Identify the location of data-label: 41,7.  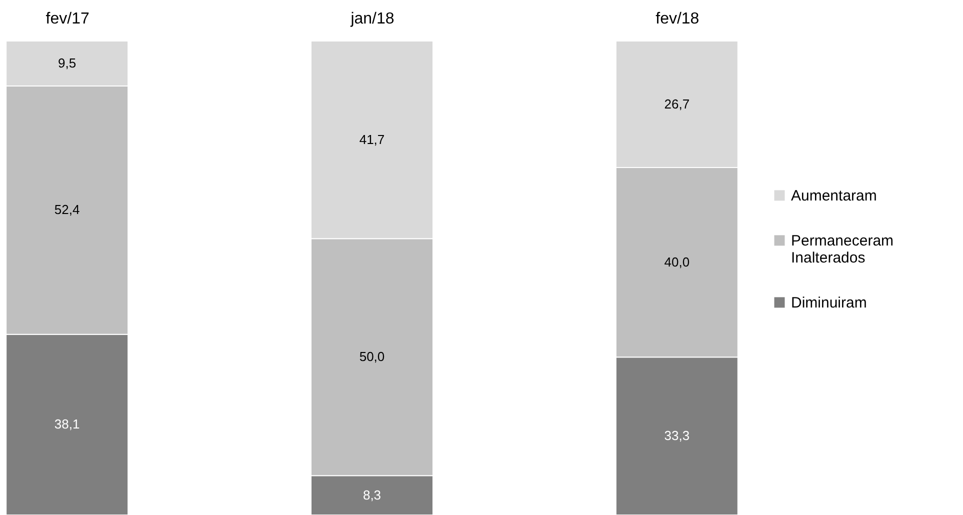
(372, 139).